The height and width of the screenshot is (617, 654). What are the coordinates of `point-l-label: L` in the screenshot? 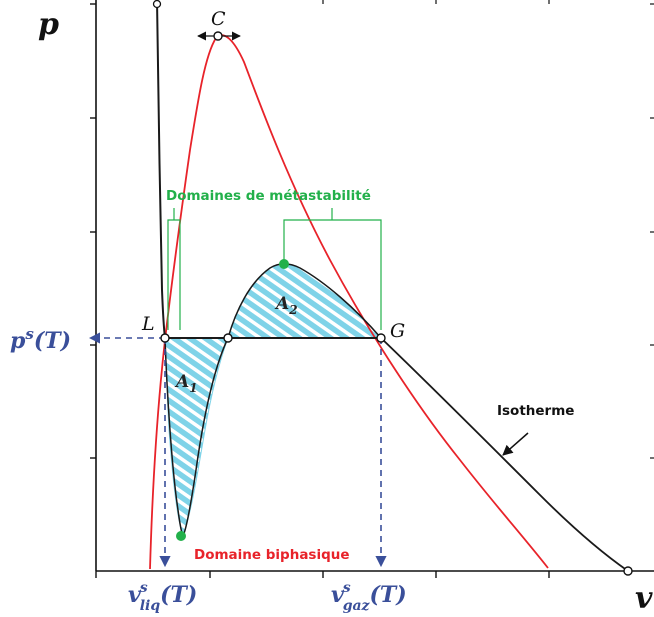 It's located at (148, 324).